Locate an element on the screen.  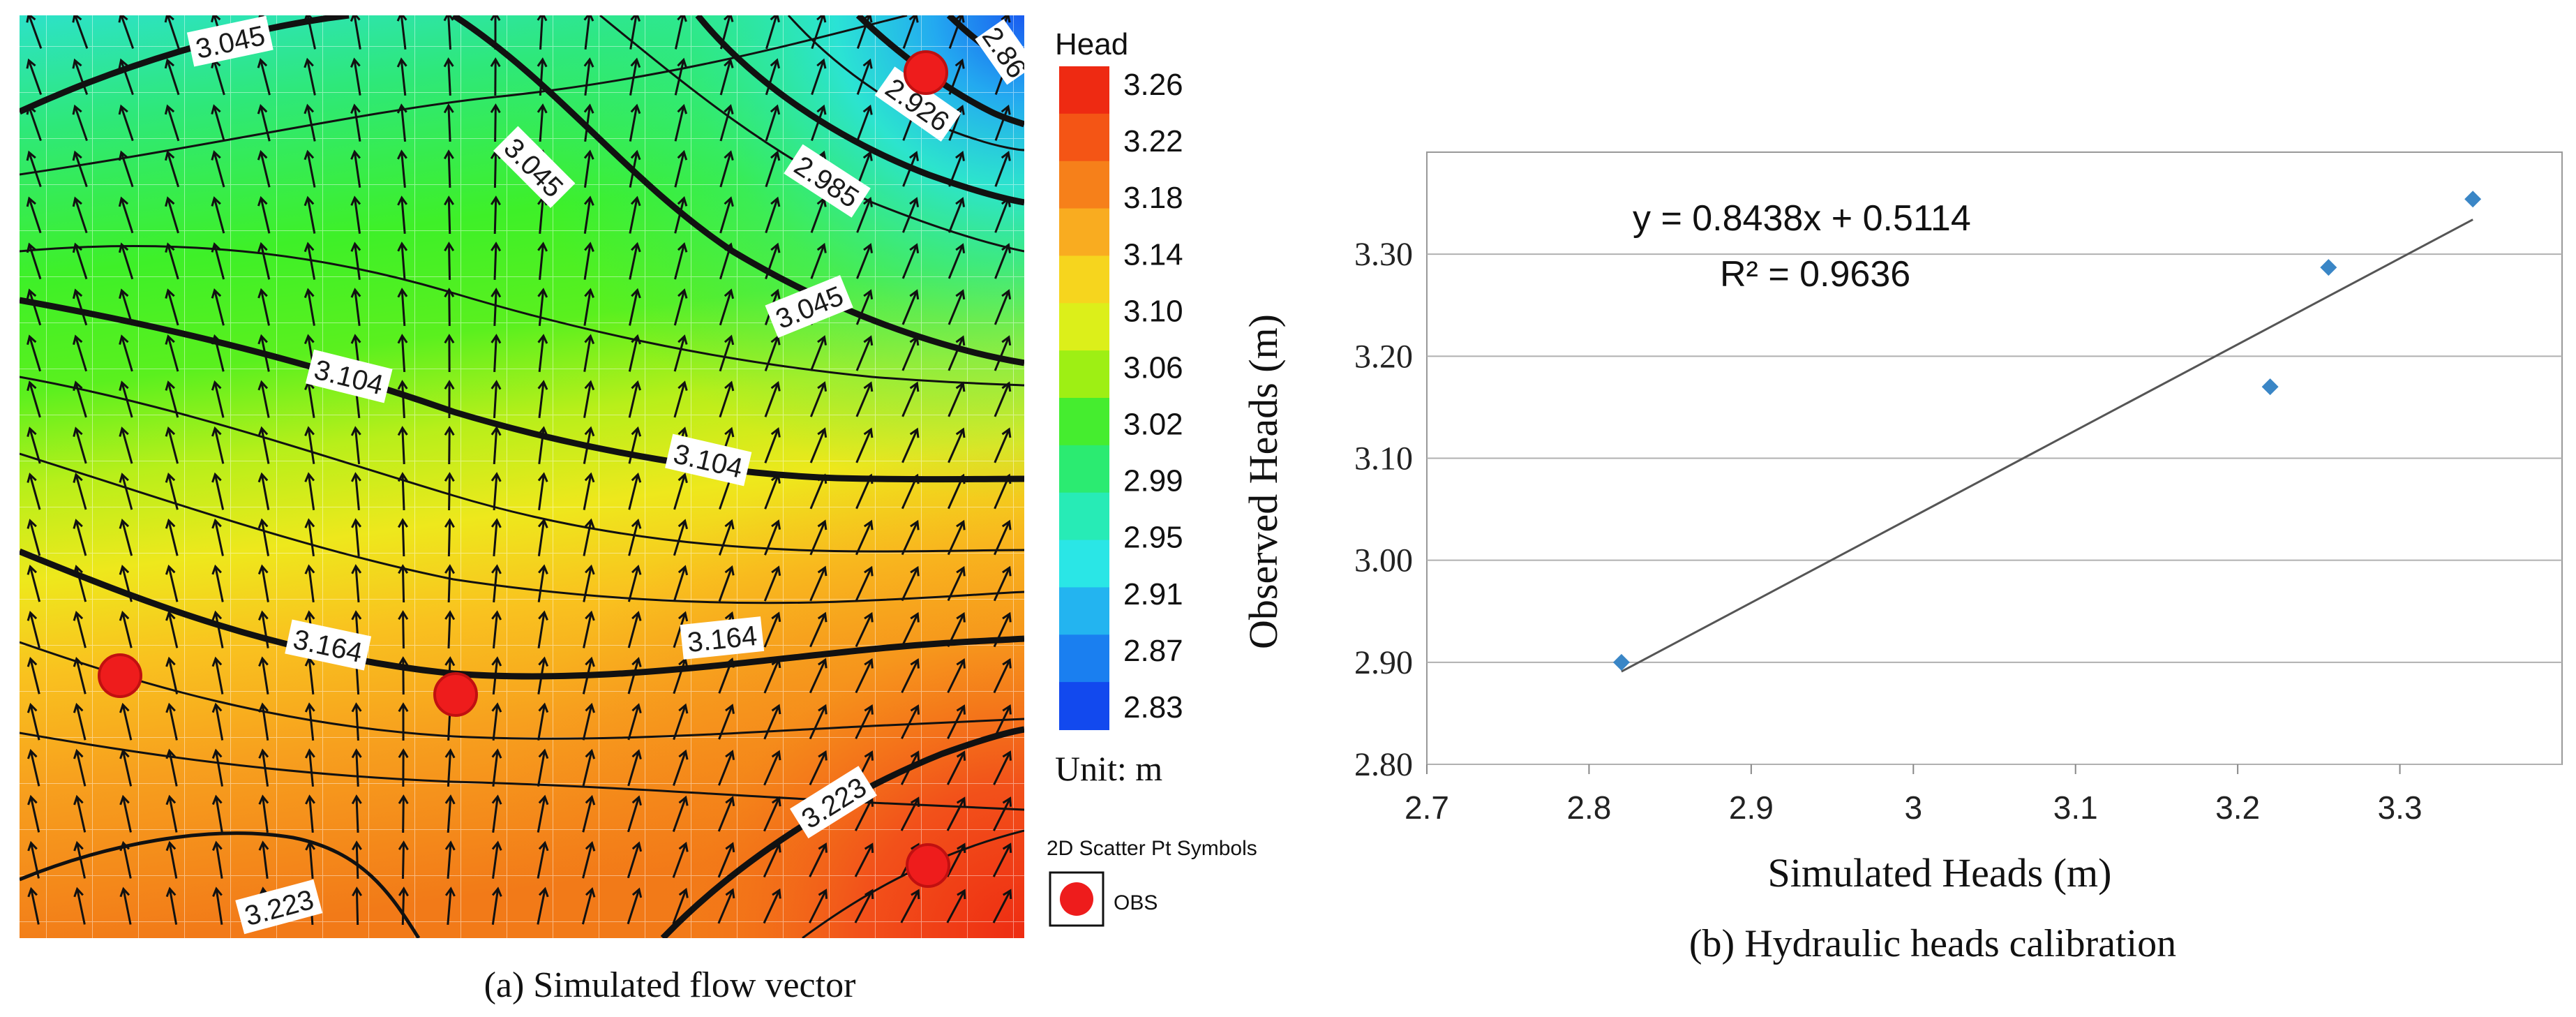
y-tick-label: 3.30 is located at coordinates (1383, 254).